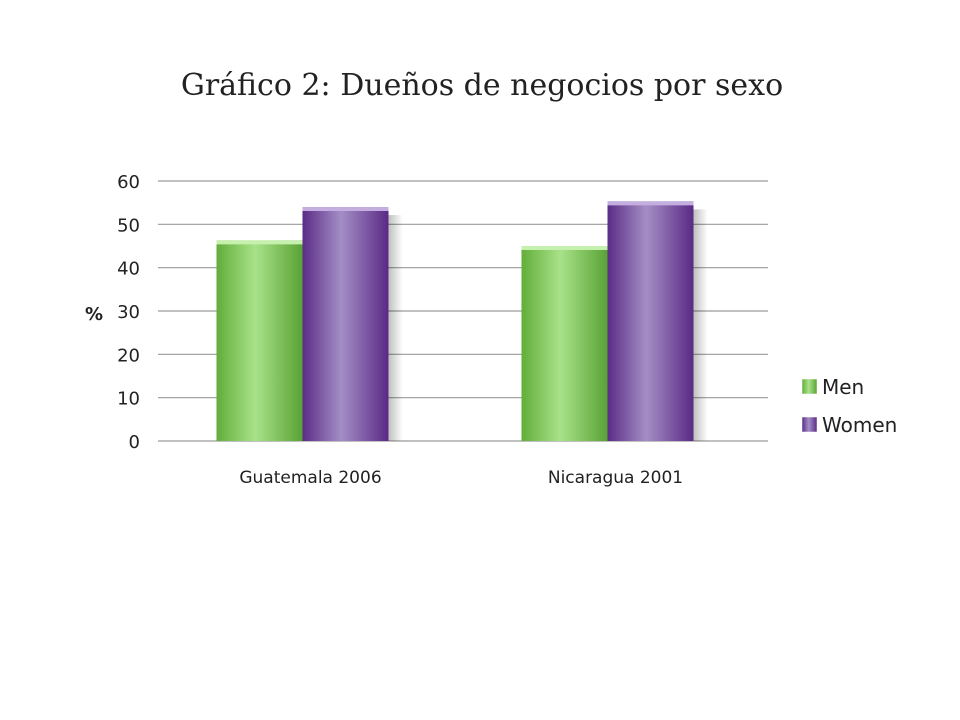  Describe the element at coordinates (482, 85) in the screenshot. I see `chart-title: Gráfico 2: Dueños de negocios por sexo` at that location.